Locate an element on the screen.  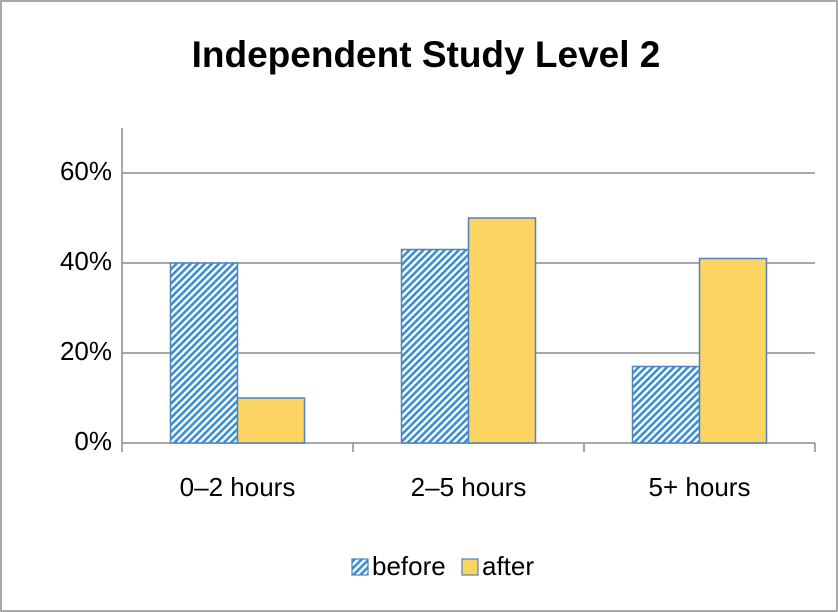
y-tick-label: 0% is located at coordinates (93, 441).